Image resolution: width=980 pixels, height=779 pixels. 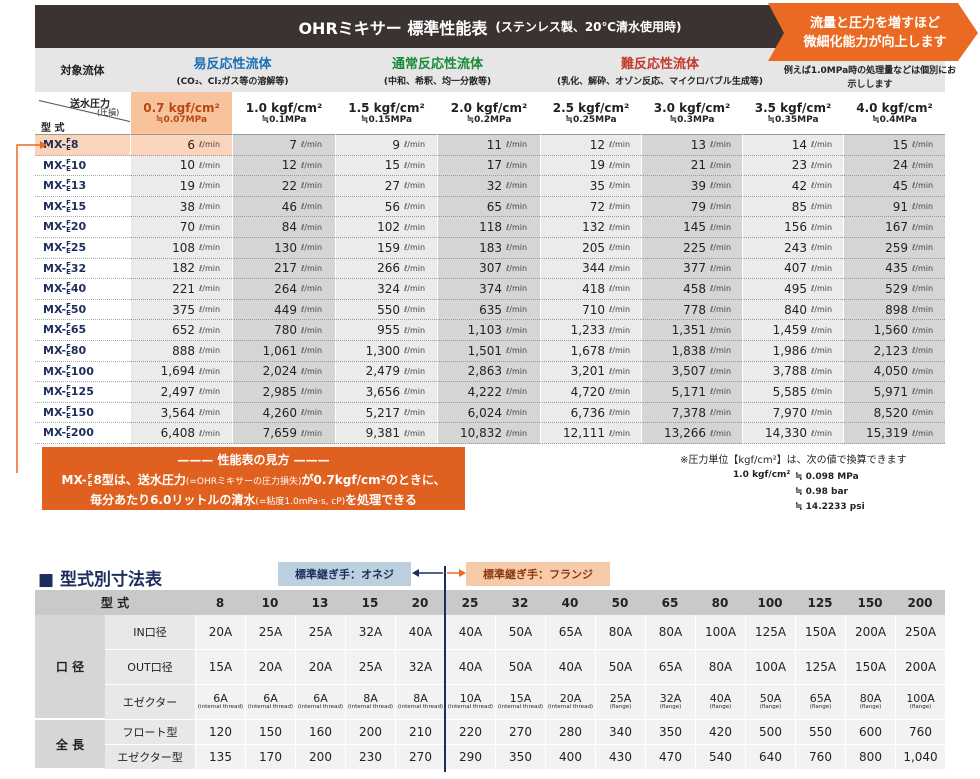 I want to click on flow-cell: 710 ℓ/min, so click(x=590, y=310).